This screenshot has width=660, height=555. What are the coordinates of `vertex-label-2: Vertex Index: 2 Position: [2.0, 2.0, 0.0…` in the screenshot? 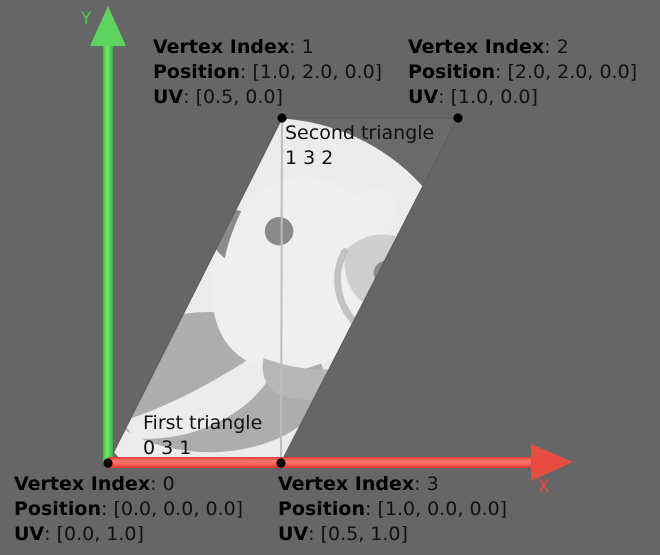 It's located at (522, 72).